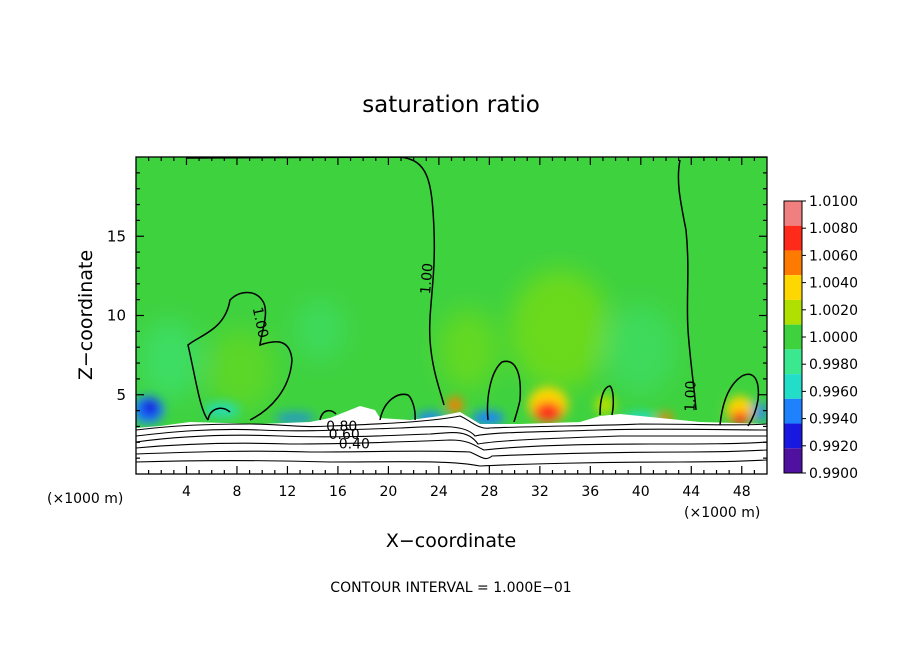 Image resolution: width=904 pixels, height=654 pixels. I want to click on x-tick-label: 32, so click(540, 492).